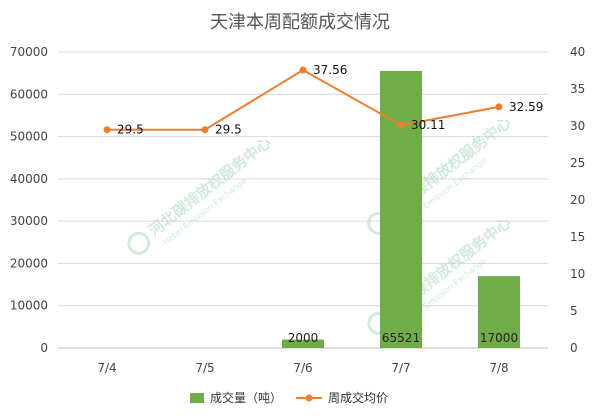 Image resolution: width=600 pixels, height=420 pixels. Describe the element at coordinates (577, 163) in the screenshot. I see `right-axis-tick-label: 25` at that location.